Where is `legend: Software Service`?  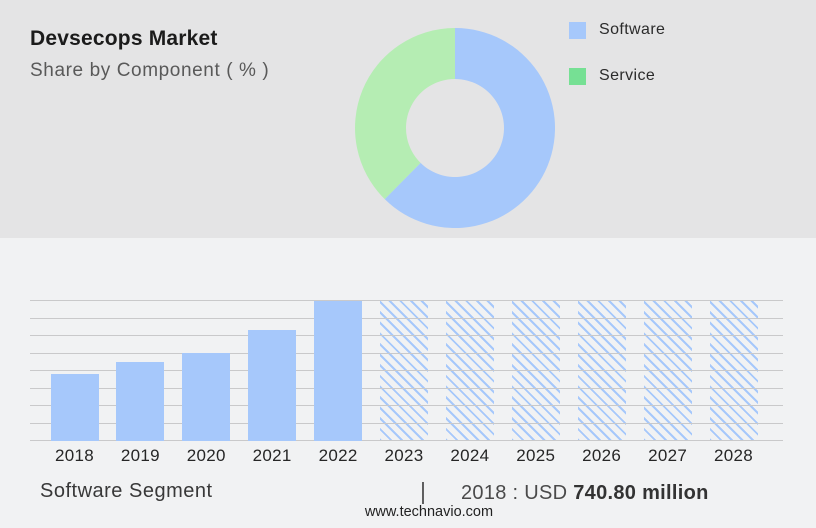 legend: Software Service is located at coordinates (617, 53).